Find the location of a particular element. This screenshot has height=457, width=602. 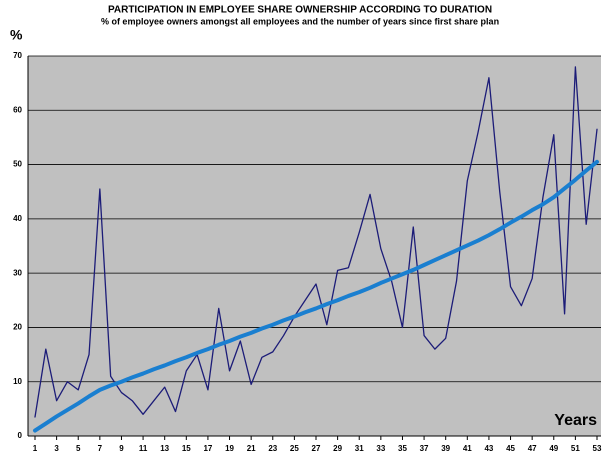

x-tick-label: 15 is located at coordinates (186, 448).